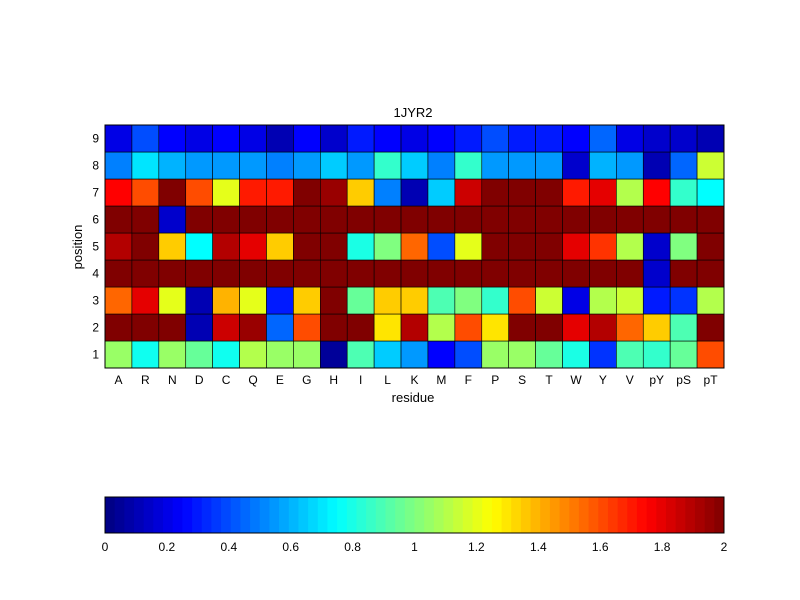 The width and height of the screenshot is (800, 600). Describe the element at coordinates (360, 380) in the screenshot. I see `x-tick-label: I` at that location.